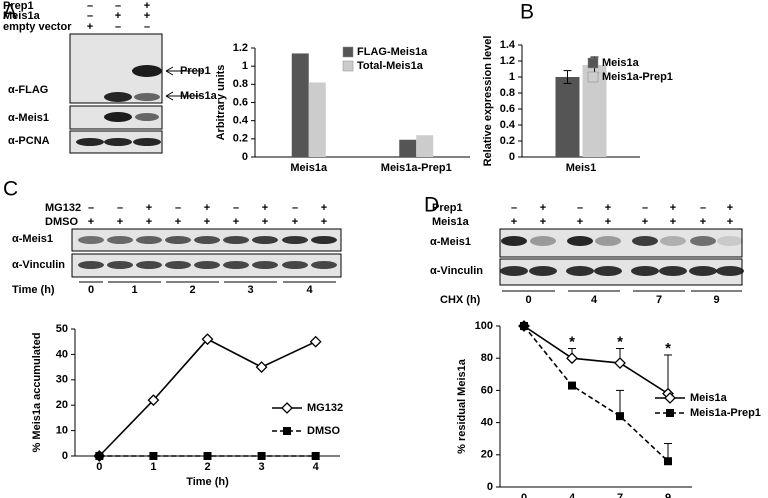 The image size is (768, 498). Describe the element at coordinates (309, 168) in the screenshot. I see `x-tick-label: Meis1a` at that location.